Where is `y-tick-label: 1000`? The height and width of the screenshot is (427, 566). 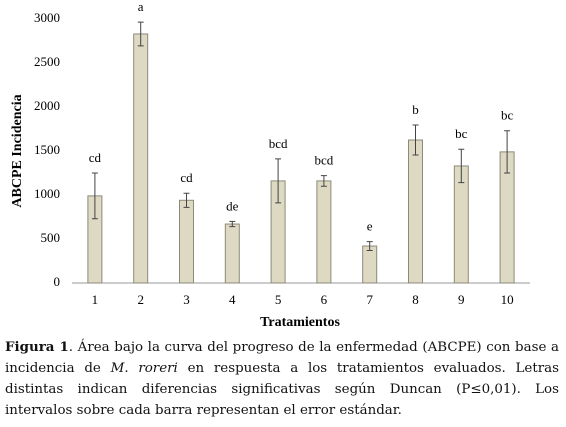 y-tick-label: 1000 is located at coordinates (47, 193).